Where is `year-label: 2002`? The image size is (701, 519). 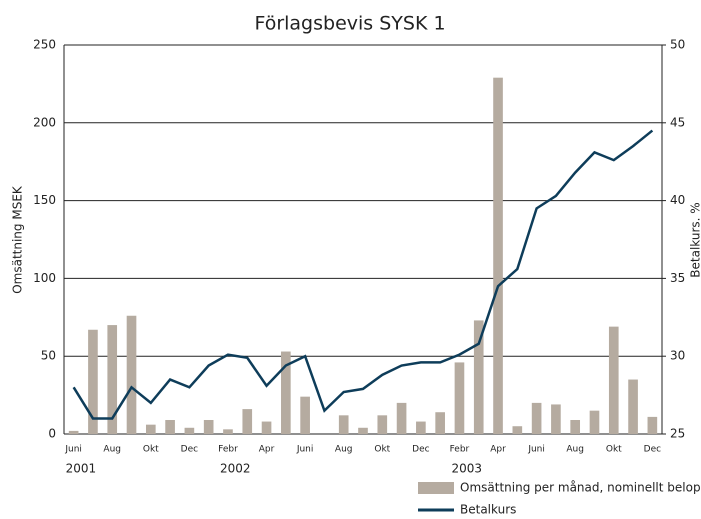
year-label: 2002 is located at coordinates (235, 469).